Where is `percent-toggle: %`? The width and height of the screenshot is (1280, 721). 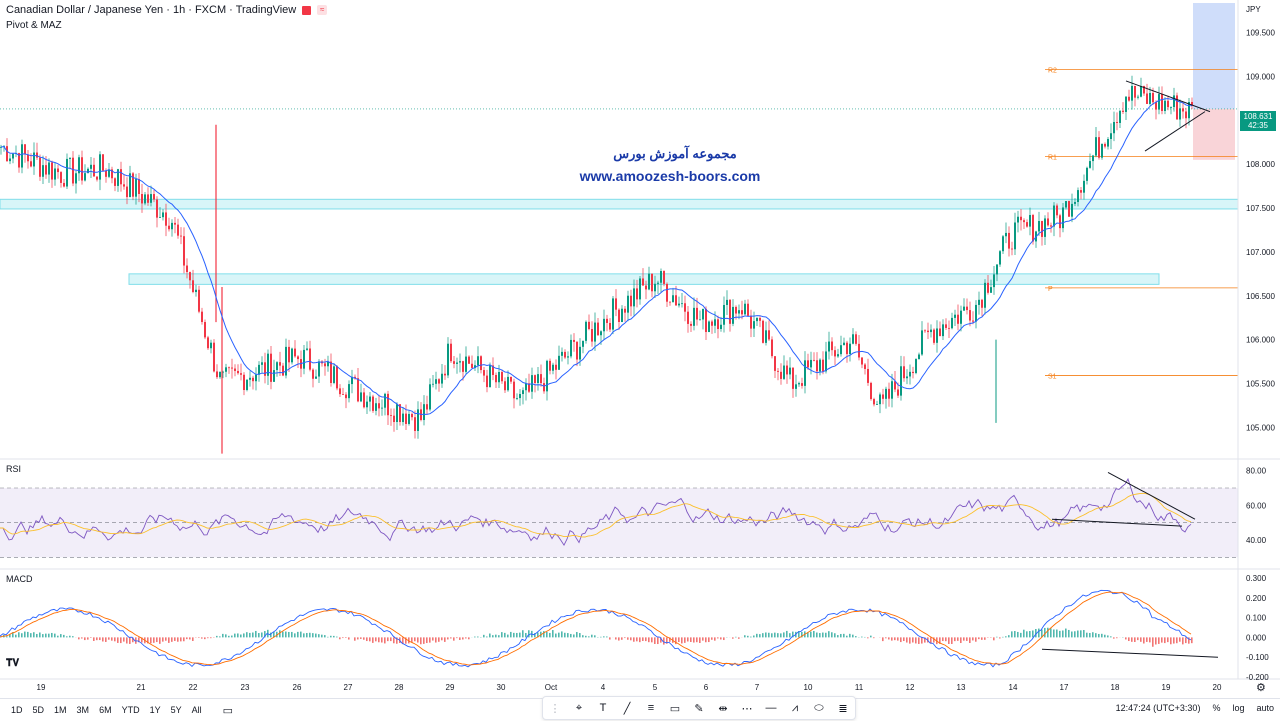 percent-toggle: % is located at coordinates (1216, 708).